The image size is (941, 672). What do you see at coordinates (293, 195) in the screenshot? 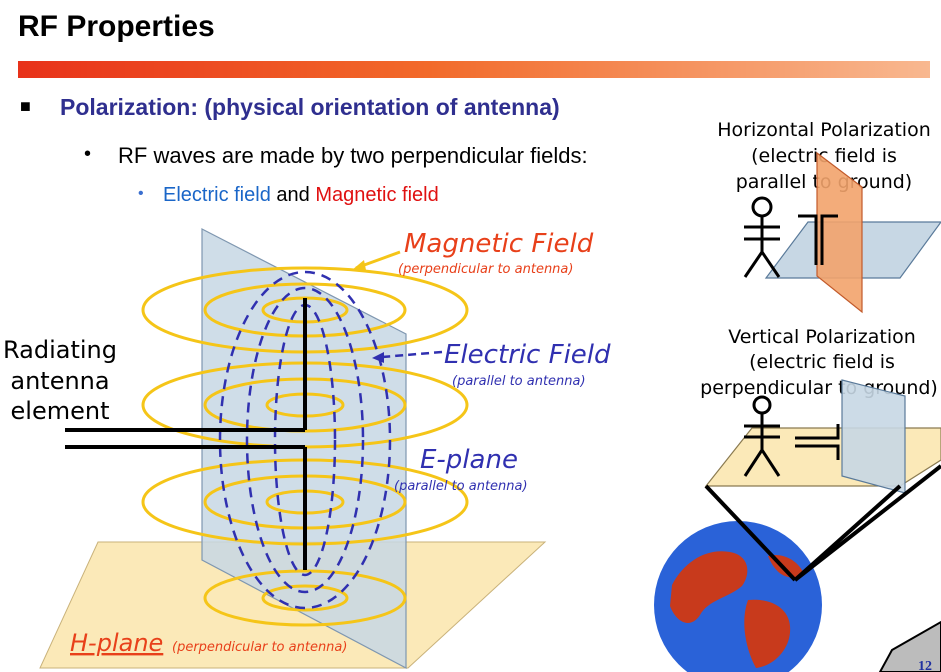
I see `and-text: and` at bounding box center [293, 195].